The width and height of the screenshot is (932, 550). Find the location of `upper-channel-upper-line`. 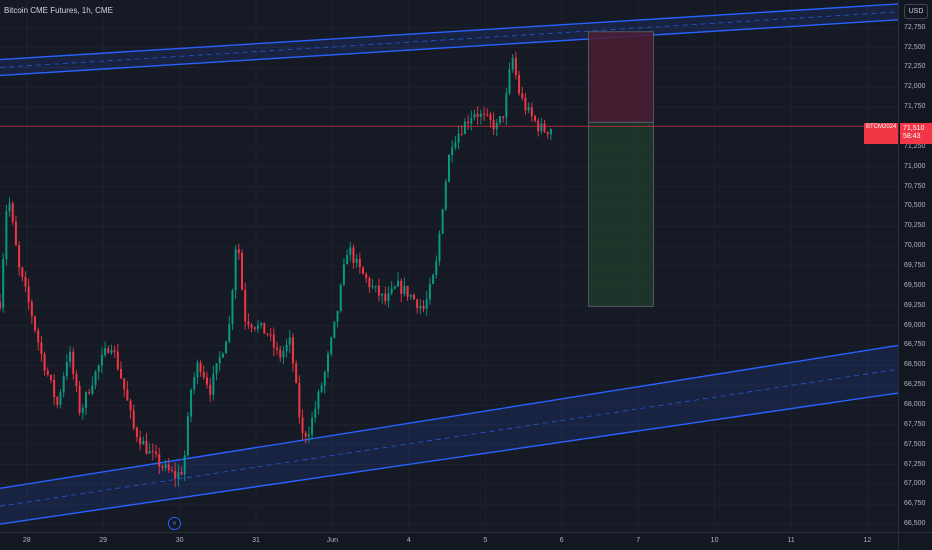

upper-channel-upper-line is located at coordinates (449, 32).